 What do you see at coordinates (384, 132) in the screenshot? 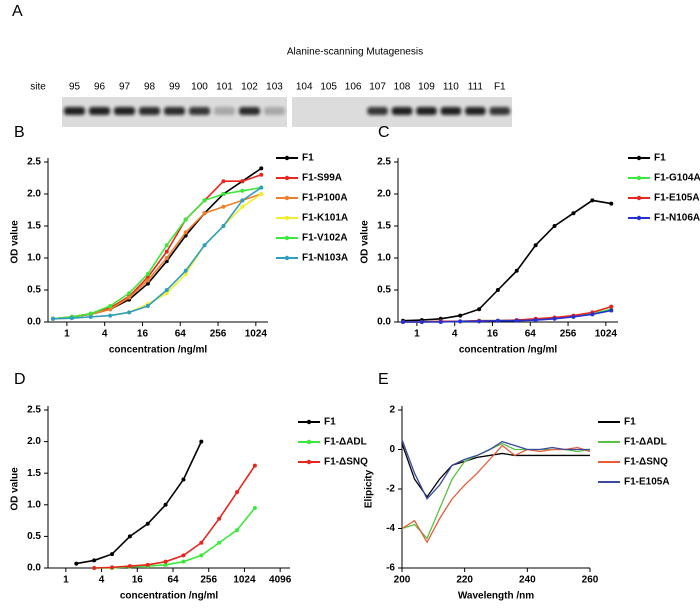
I see `panel-letter: C` at bounding box center [384, 132].